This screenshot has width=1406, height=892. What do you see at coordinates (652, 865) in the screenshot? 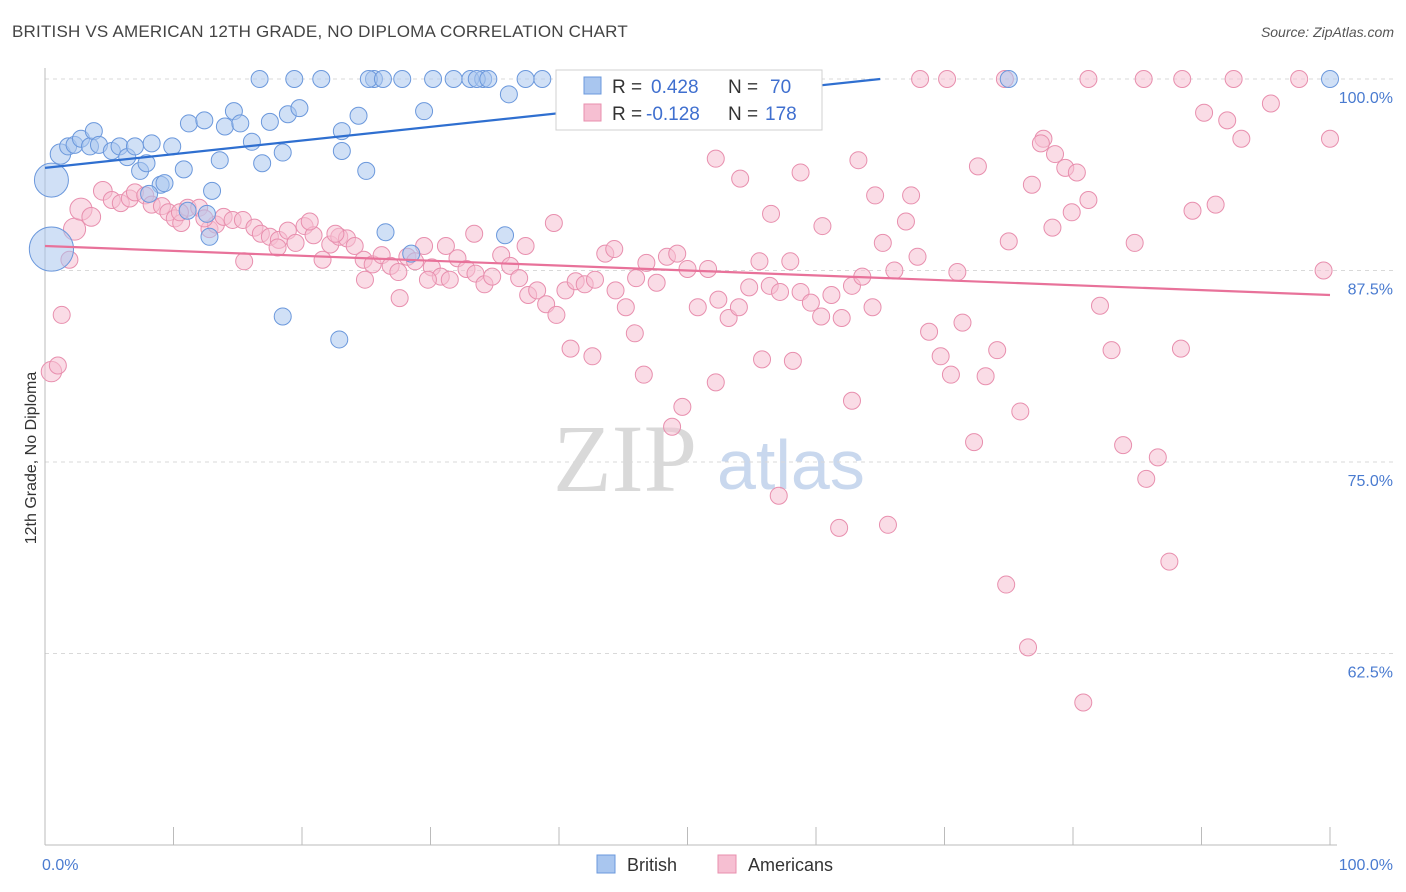
I see `legend-british-label: British` at bounding box center [652, 865].